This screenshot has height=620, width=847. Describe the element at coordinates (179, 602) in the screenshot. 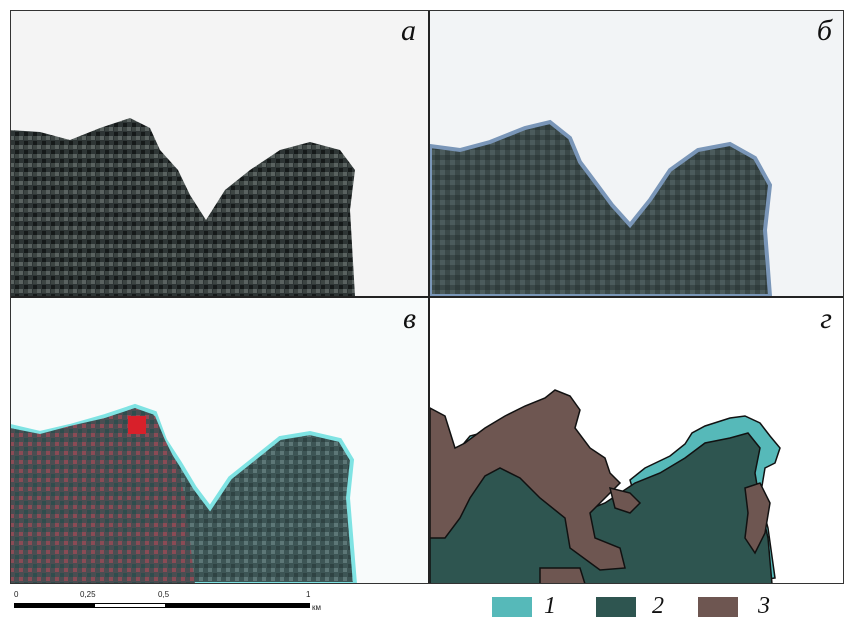

I see `scale-bar: 0 0,25 0,5 1 км` at that location.